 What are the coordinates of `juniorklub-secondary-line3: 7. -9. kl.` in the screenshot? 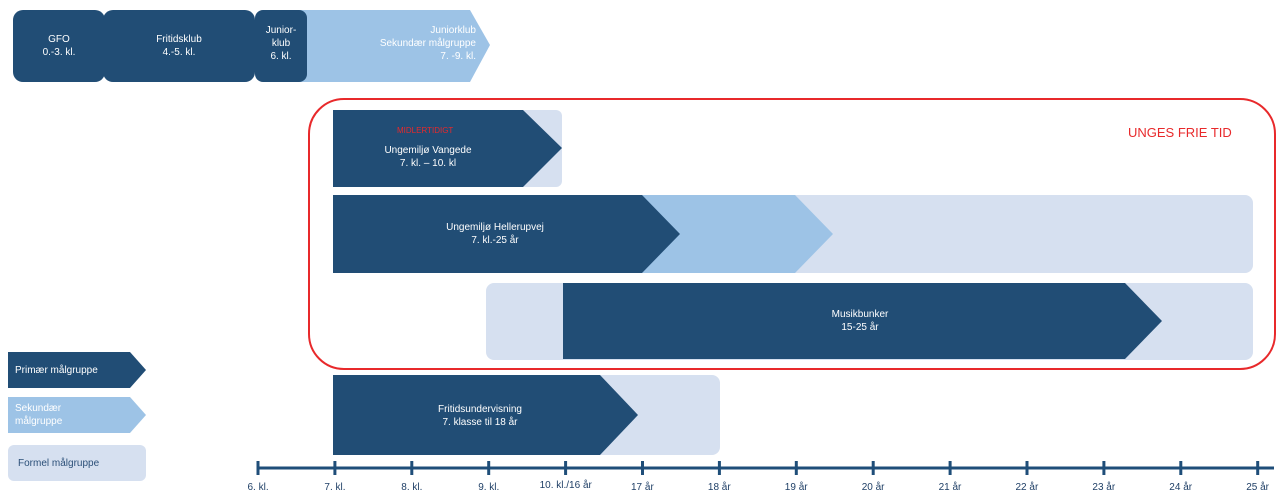 It's located at (458, 56).